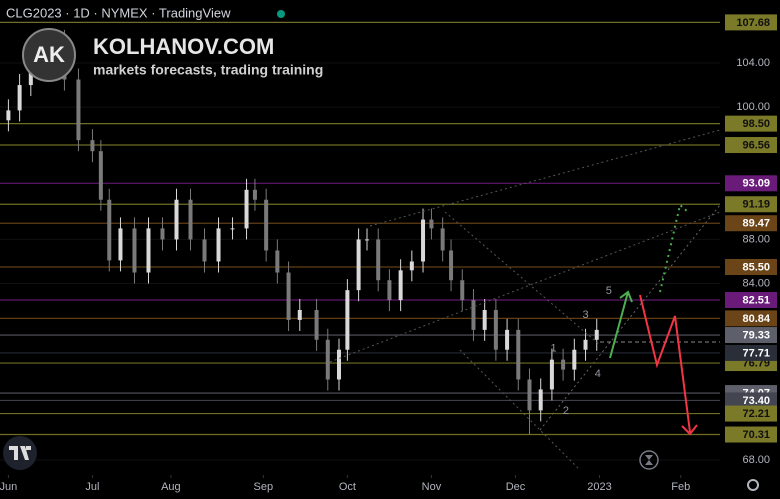 This screenshot has height=499, width=780. What do you see at coordinates (8, 487) in the screenshot?
I see `x-tick-label: Jun` at bounding box center [8, 487].